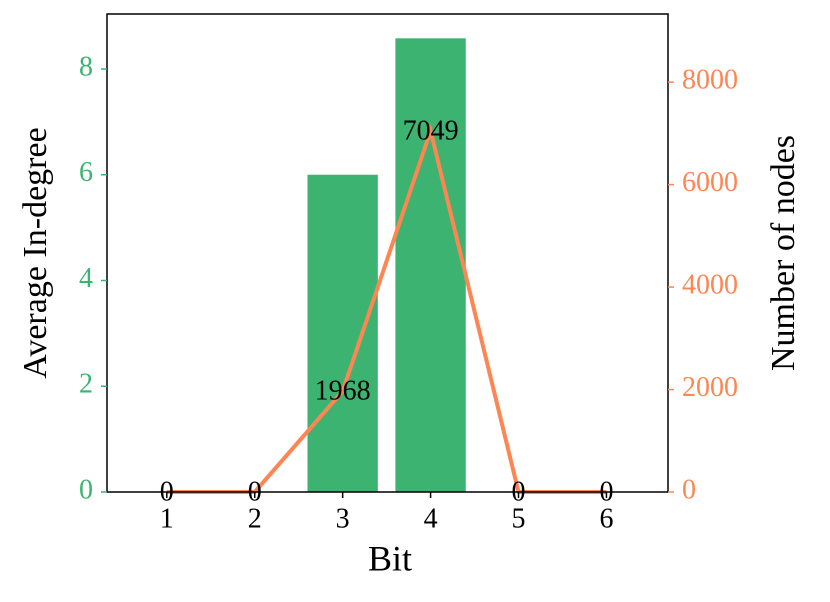  Describe the element at coordinates (710, 80) in the screenshot. I see `y2-tick-label: 8000` at that location.